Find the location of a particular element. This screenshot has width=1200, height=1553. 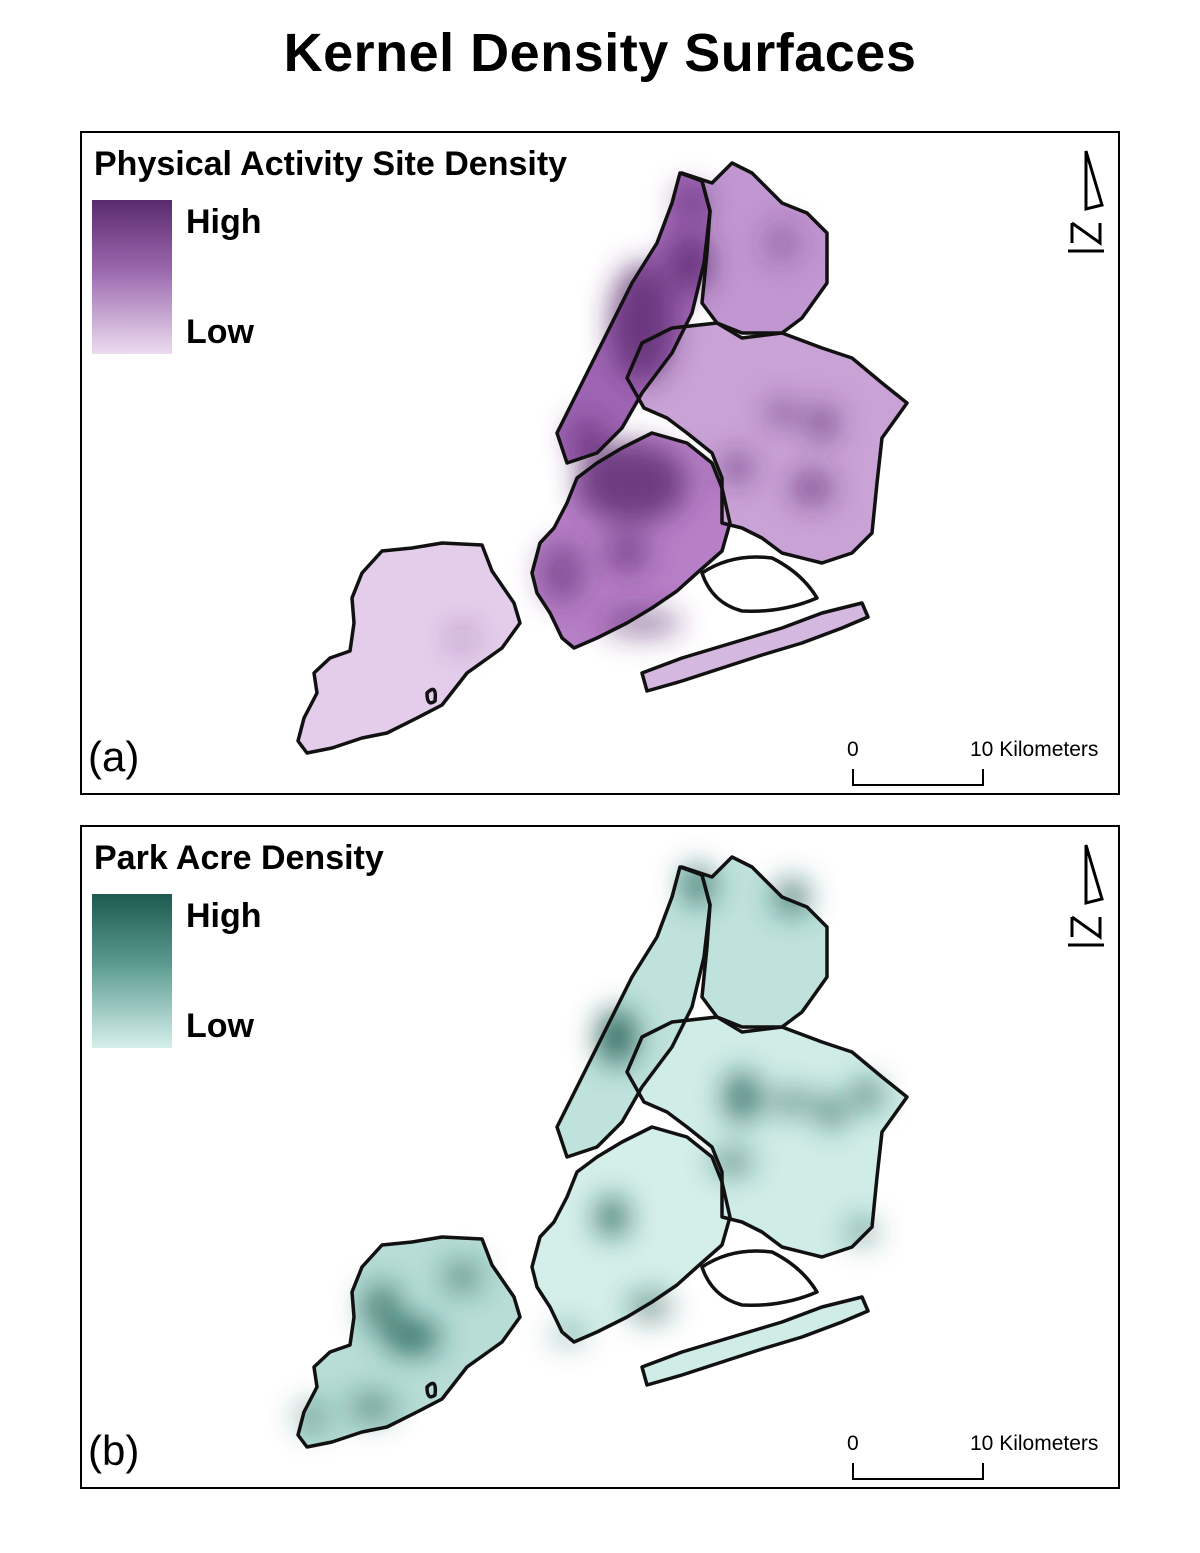

legend-title: Park Acre Density is located at coordinates (239, 858).